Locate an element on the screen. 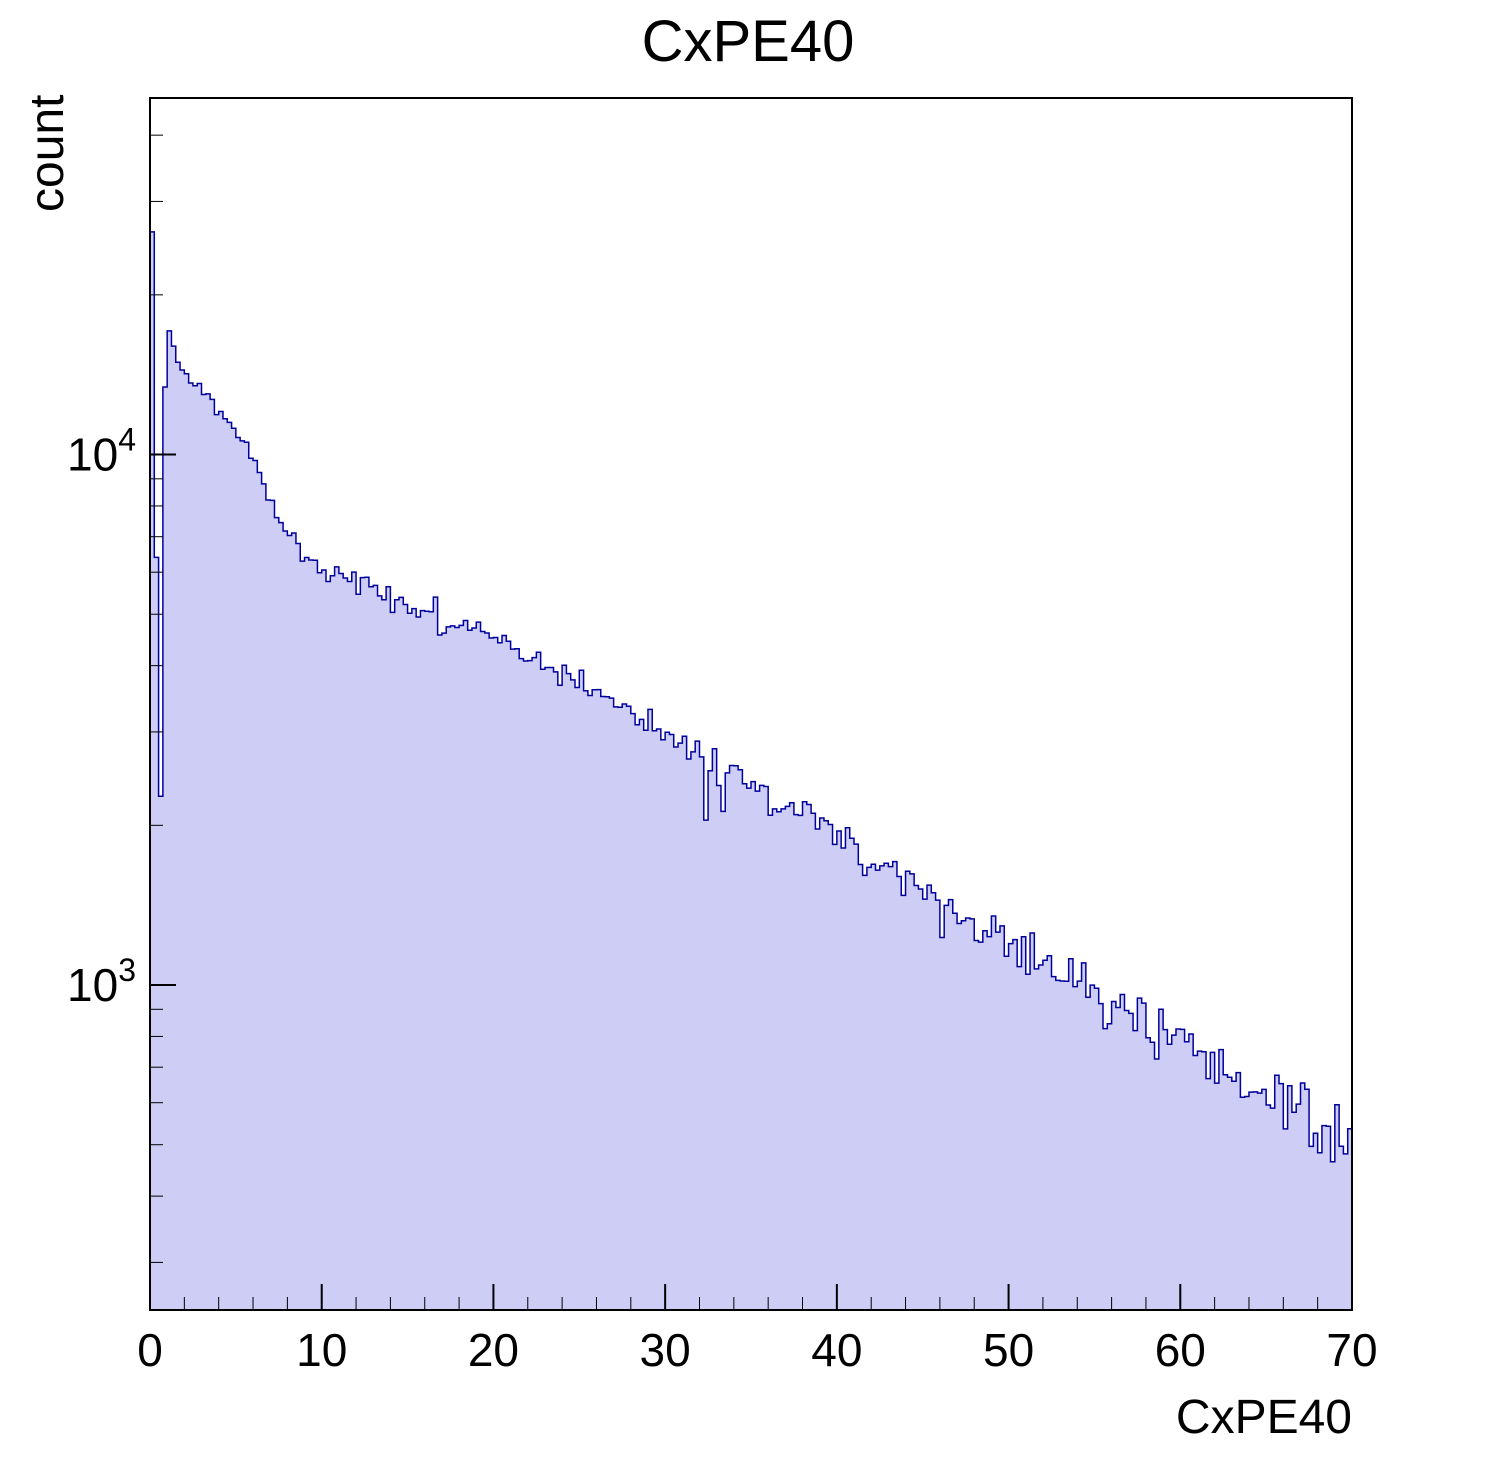 This screenshot has height=1472, width=1496. x-tick-label: 60 is located at coordinates (1180, 1350).